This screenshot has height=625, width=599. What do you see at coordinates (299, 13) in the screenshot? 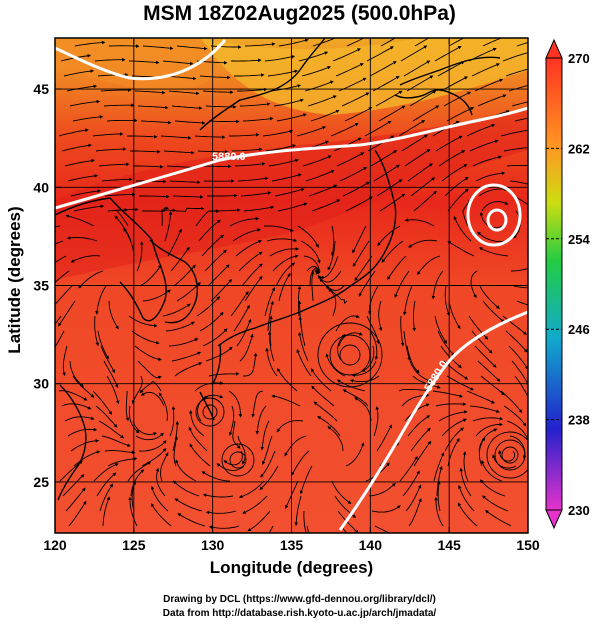
I see `chart-title: MSM 18Z02Aug2025 (500.0hPa)` at bounding box center [299, 13].